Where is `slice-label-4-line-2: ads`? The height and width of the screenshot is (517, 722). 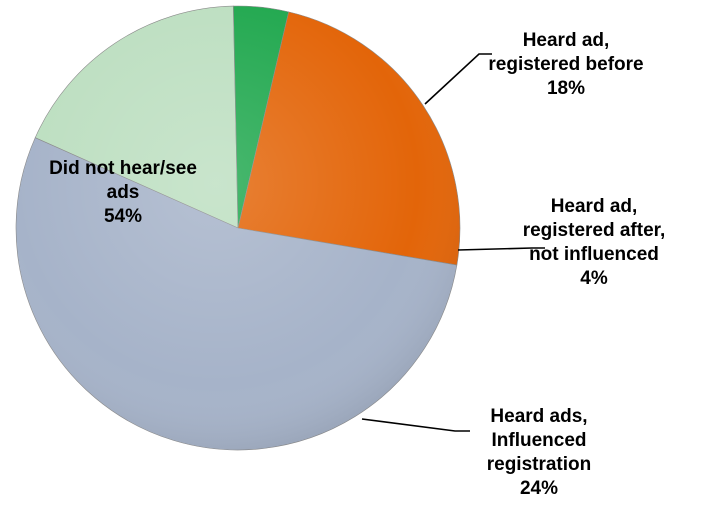
slice-label-4-line-2: ads is located at coordinates (123, 192).